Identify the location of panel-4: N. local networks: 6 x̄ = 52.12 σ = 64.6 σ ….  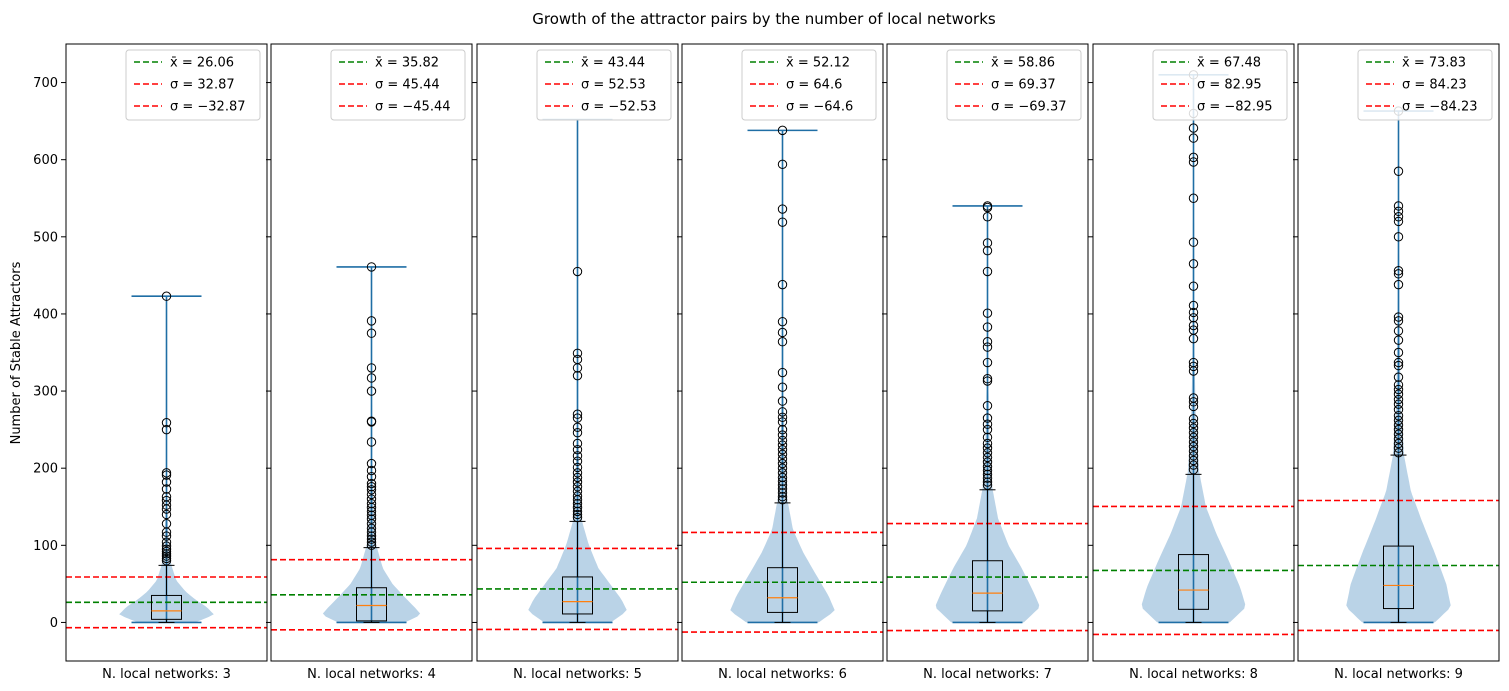
(780, 362).